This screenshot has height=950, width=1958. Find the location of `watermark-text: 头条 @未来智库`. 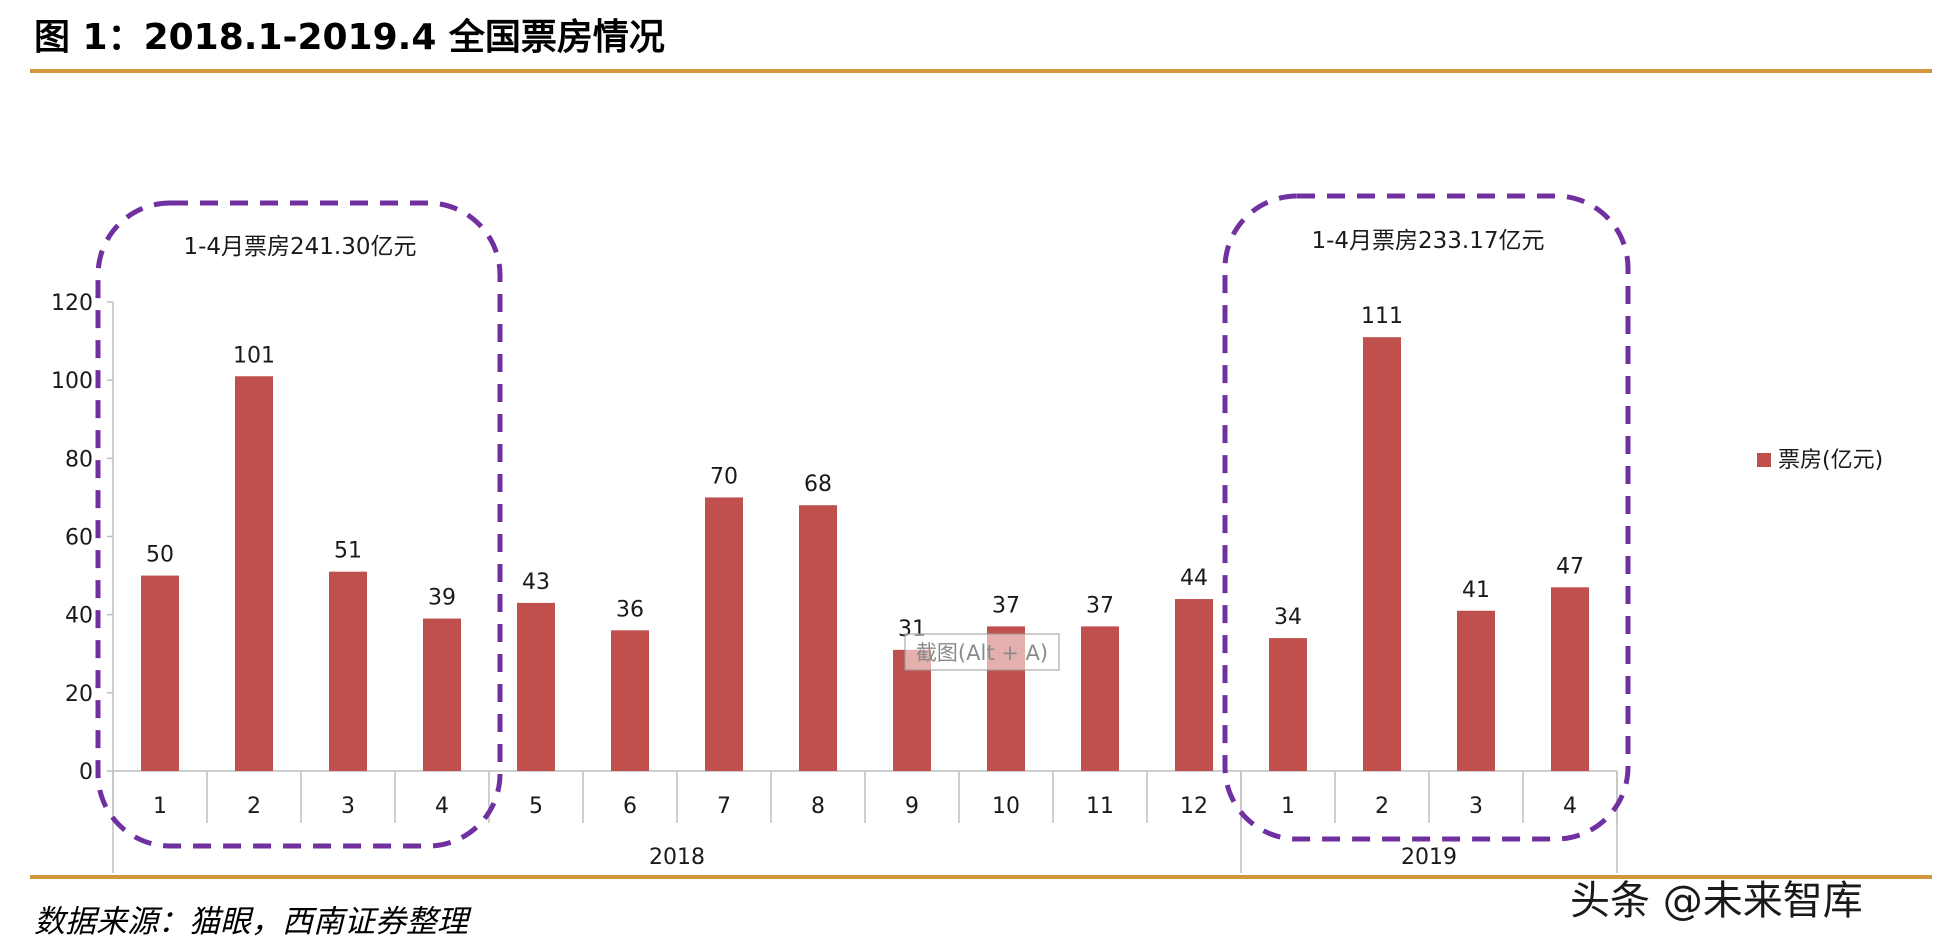

watermark-text: 头条 @未来智库 is located at coordinates (1716, 901).